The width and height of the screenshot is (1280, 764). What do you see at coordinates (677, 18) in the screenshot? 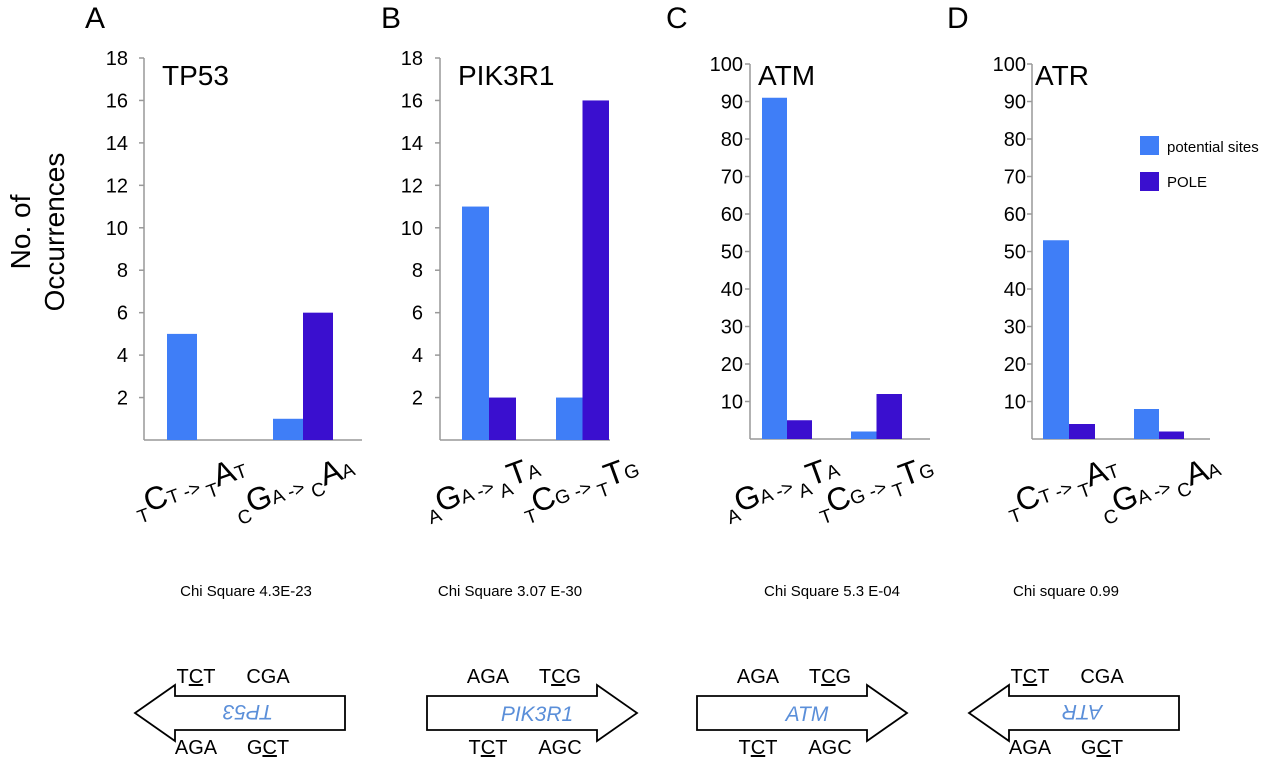
I see `panel-letter: C` at bounding box center [677, 18].